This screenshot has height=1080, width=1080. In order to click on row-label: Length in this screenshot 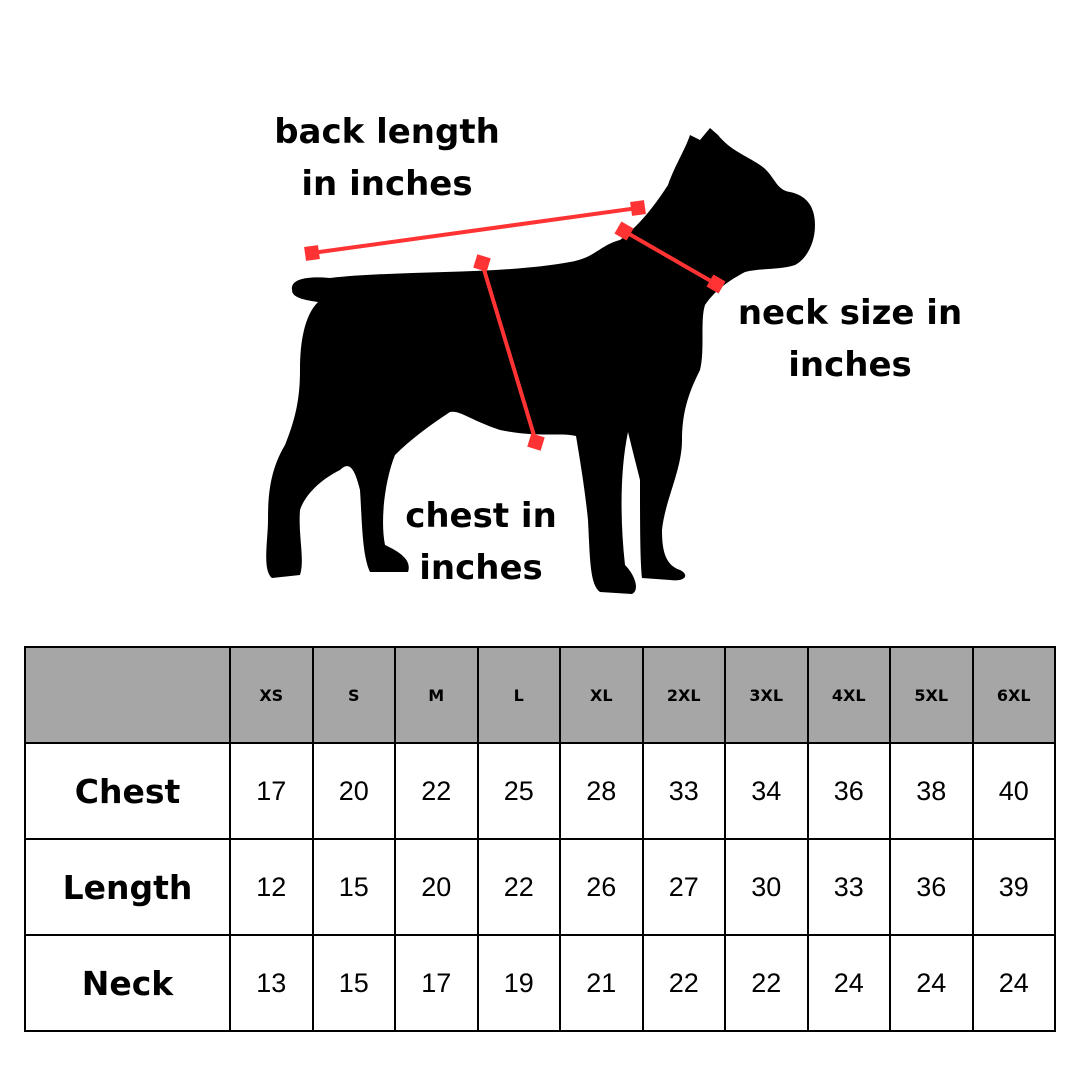, I will do `click(127, 887)`.